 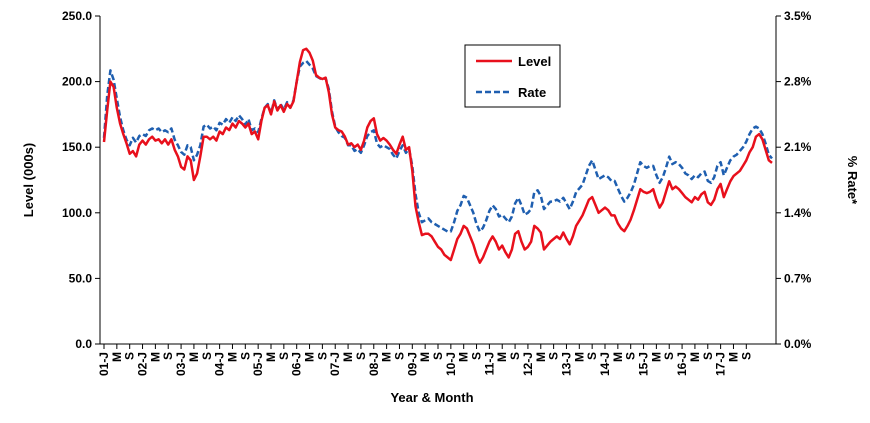 I want to click on y-tick-label-right: 2.1%, so click(x=798, y=147).